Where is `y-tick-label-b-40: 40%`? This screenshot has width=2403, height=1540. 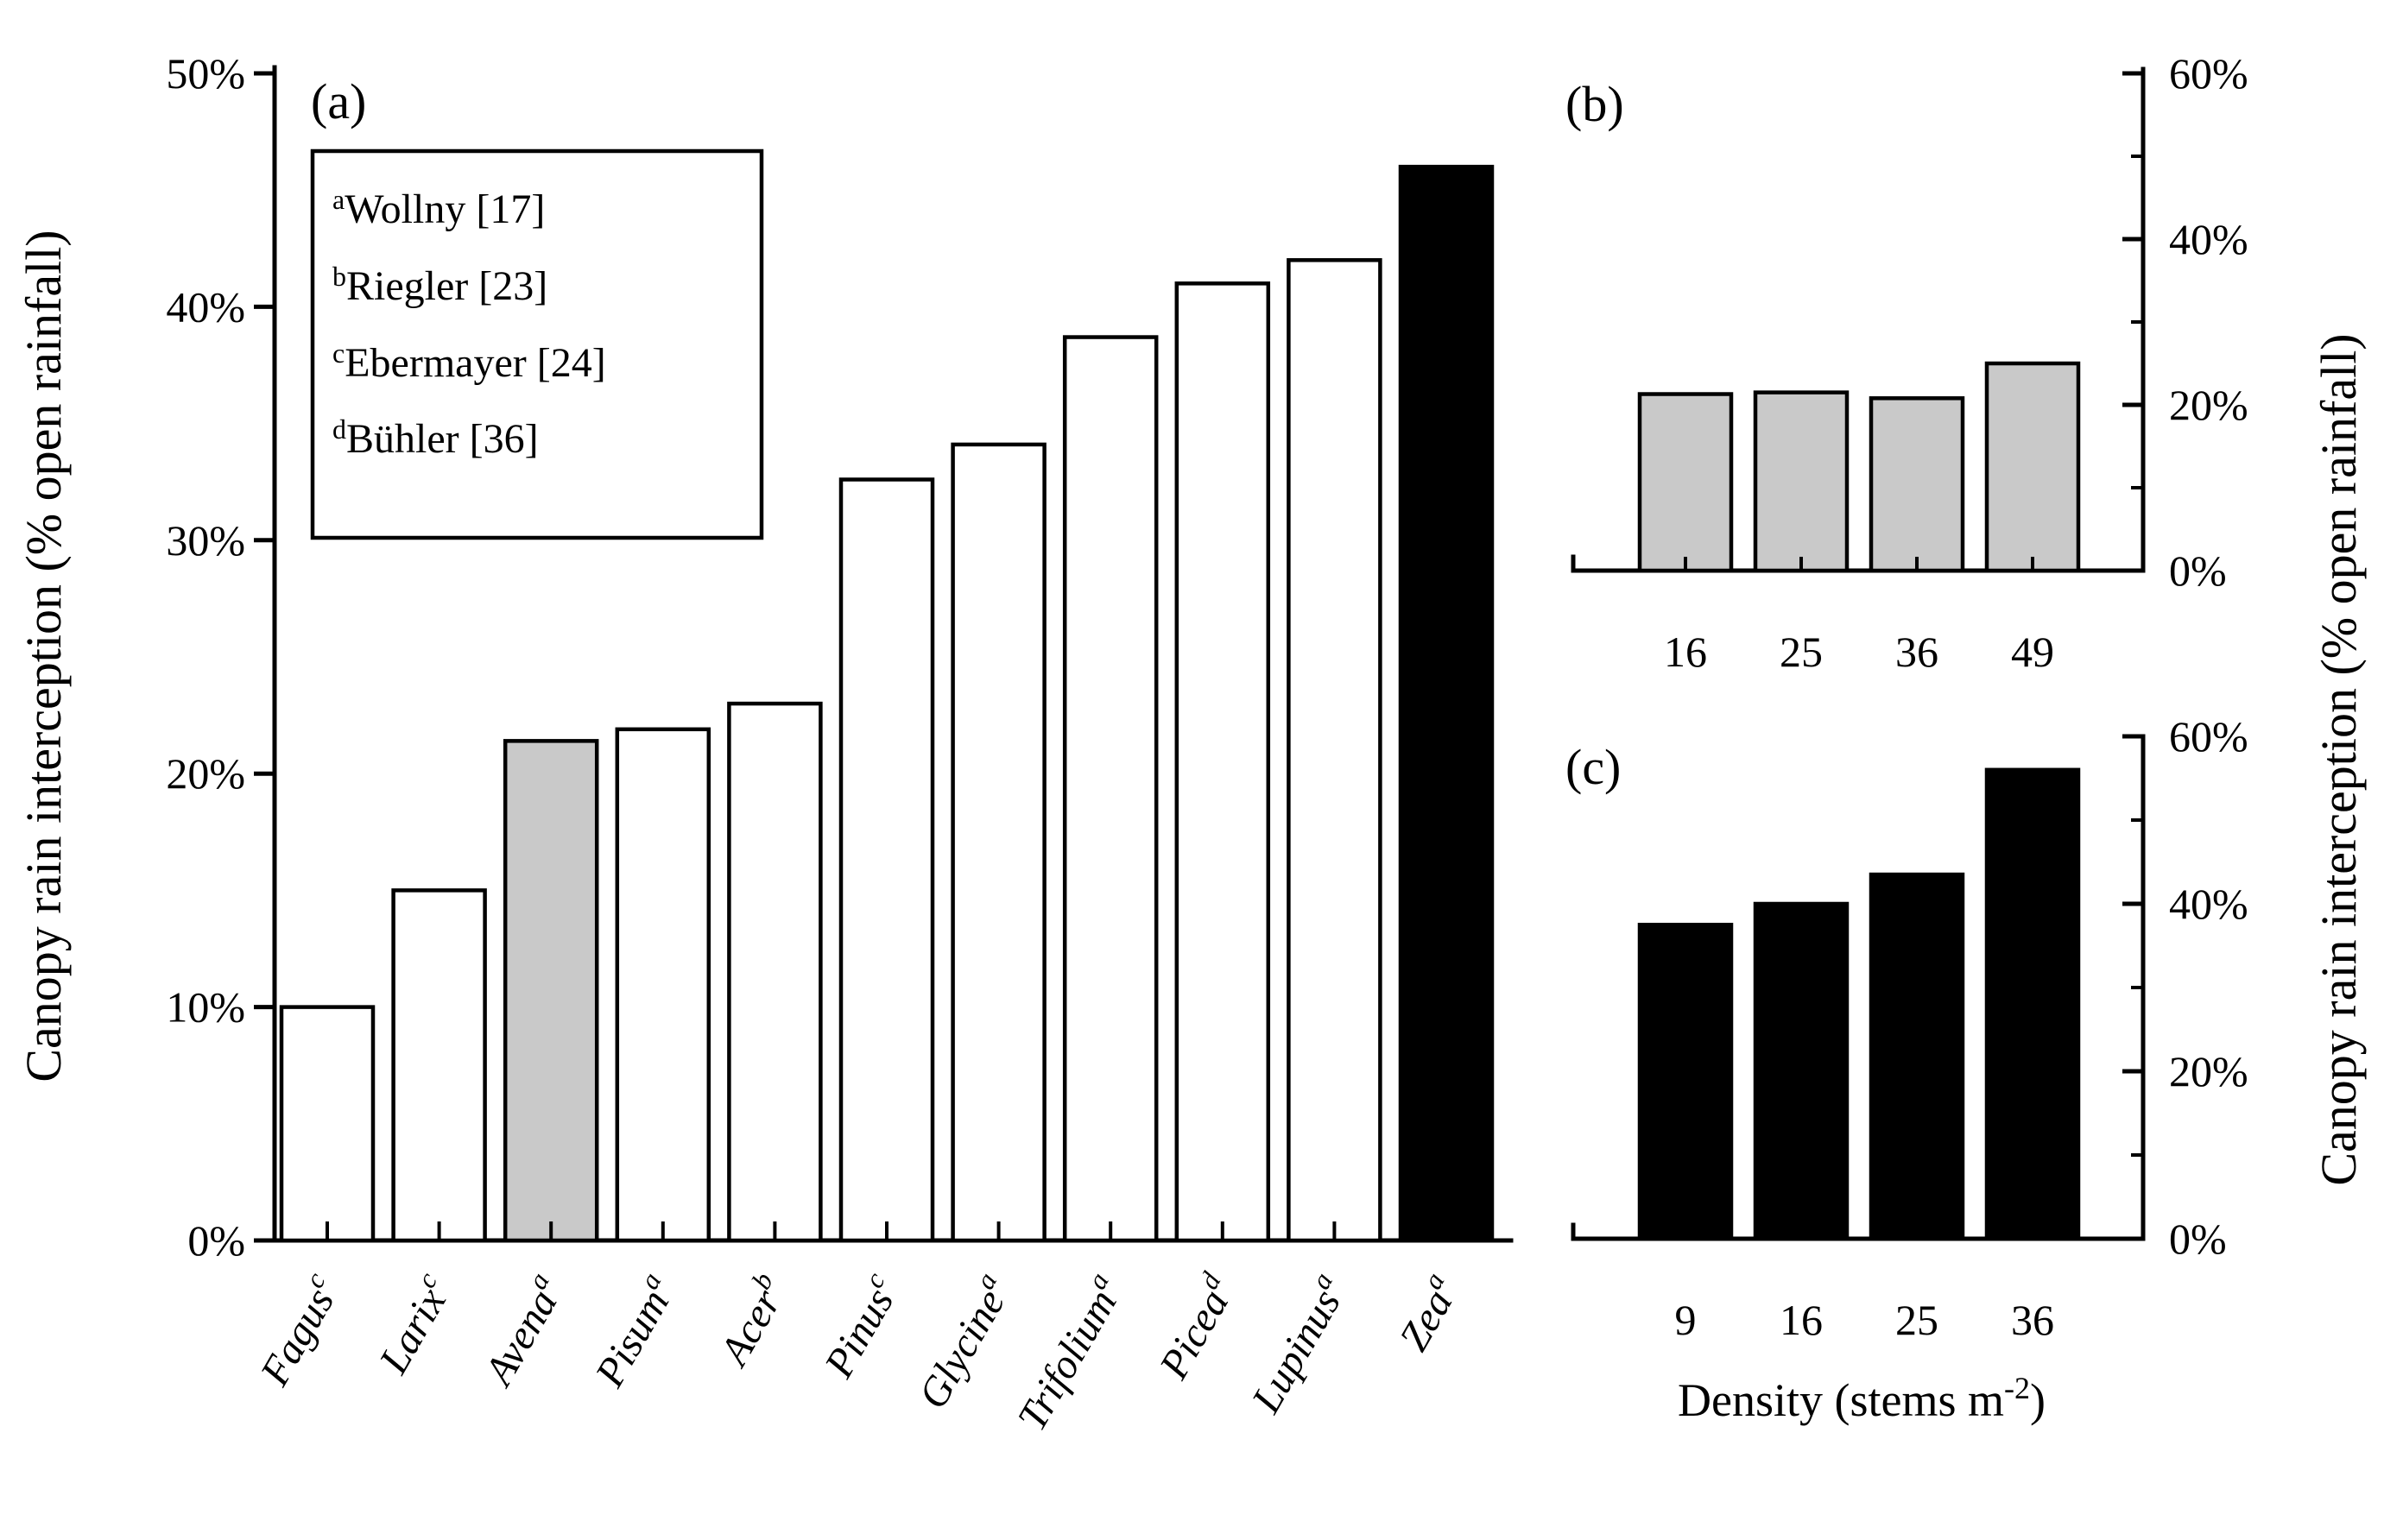
y-tick-label-b-40: 40% is located at coordinates (2208, 239).